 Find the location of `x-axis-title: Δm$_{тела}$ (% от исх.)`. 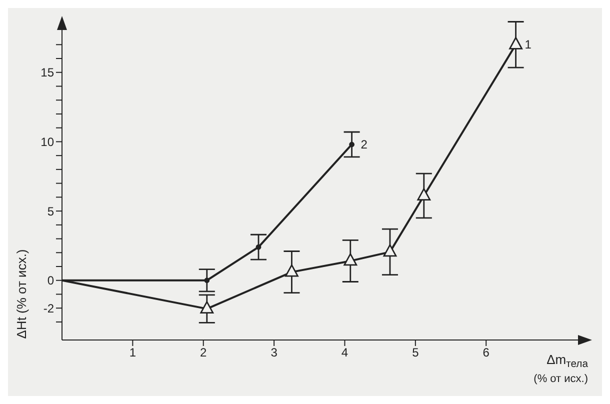

x-axis-title: Δm$_{тела}$ (% от исх.) is located at coordinates (561, 368).